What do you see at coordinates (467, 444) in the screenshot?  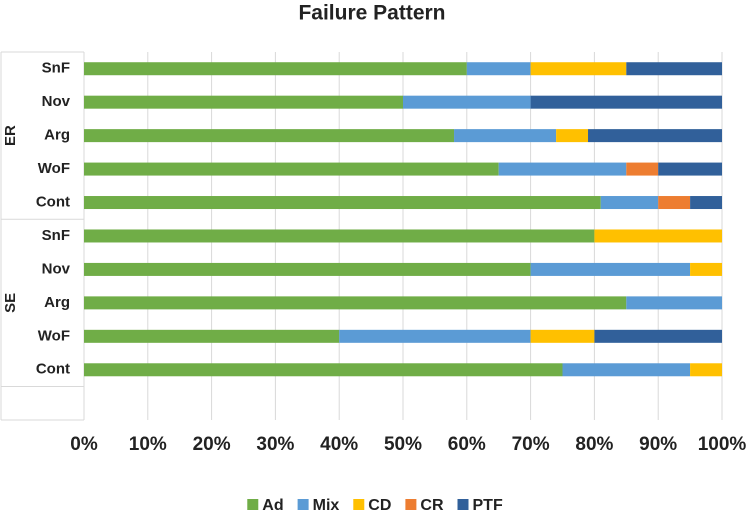 I see `x-tick-label: 60%` at bounding box center [467, 444].